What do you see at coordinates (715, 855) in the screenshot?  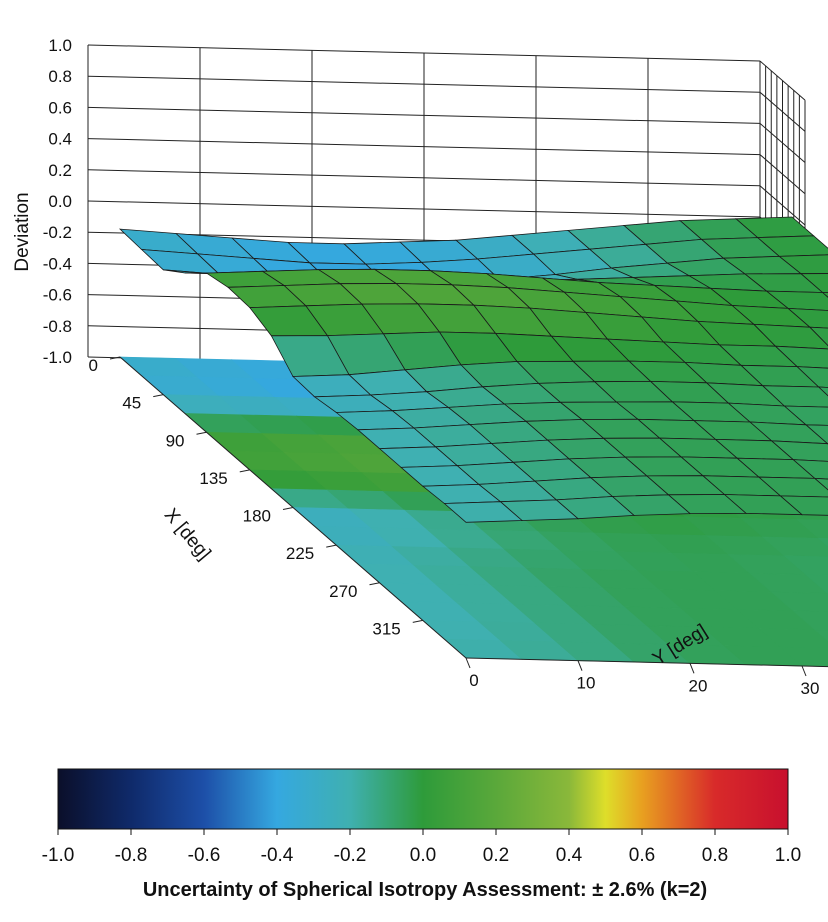 I see `colorbar-tick-label: 0.8` at bounding box center [715, 855].